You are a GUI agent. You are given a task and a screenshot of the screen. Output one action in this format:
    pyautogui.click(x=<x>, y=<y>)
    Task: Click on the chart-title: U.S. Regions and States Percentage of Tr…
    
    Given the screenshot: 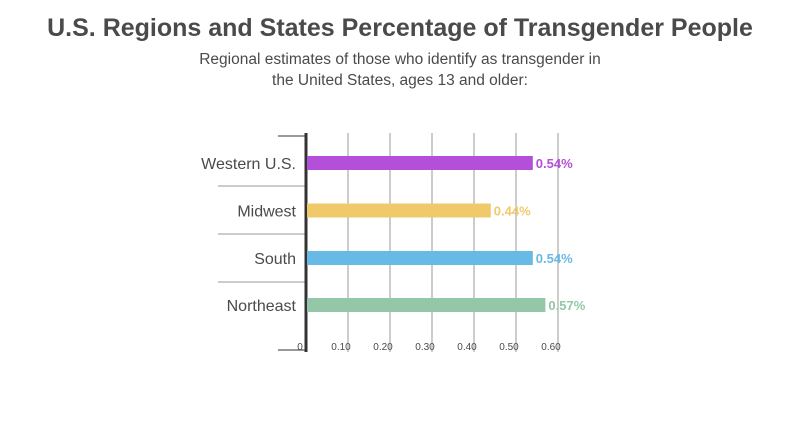 What is the action you would take?
    pyautogui.click(x=400, y=28)
    